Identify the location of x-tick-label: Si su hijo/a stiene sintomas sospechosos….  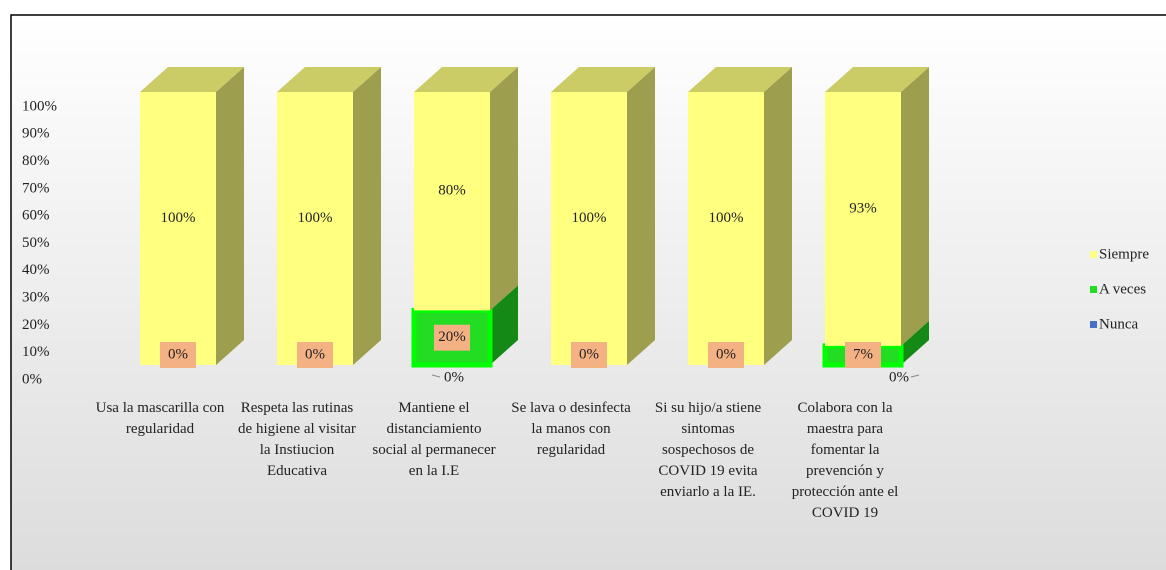
(708, 450).